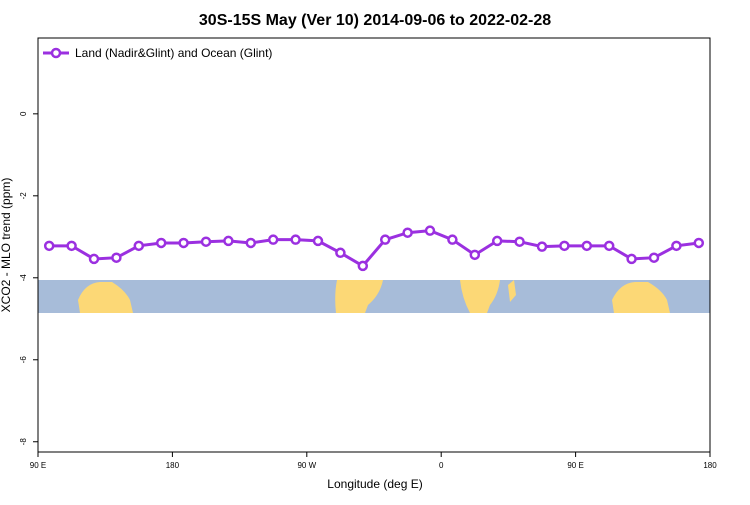 The image size is (750, 505). Describe the element at coordinates (23, 360) in the screenshot. I see `y-tick-label: -6` at that location.